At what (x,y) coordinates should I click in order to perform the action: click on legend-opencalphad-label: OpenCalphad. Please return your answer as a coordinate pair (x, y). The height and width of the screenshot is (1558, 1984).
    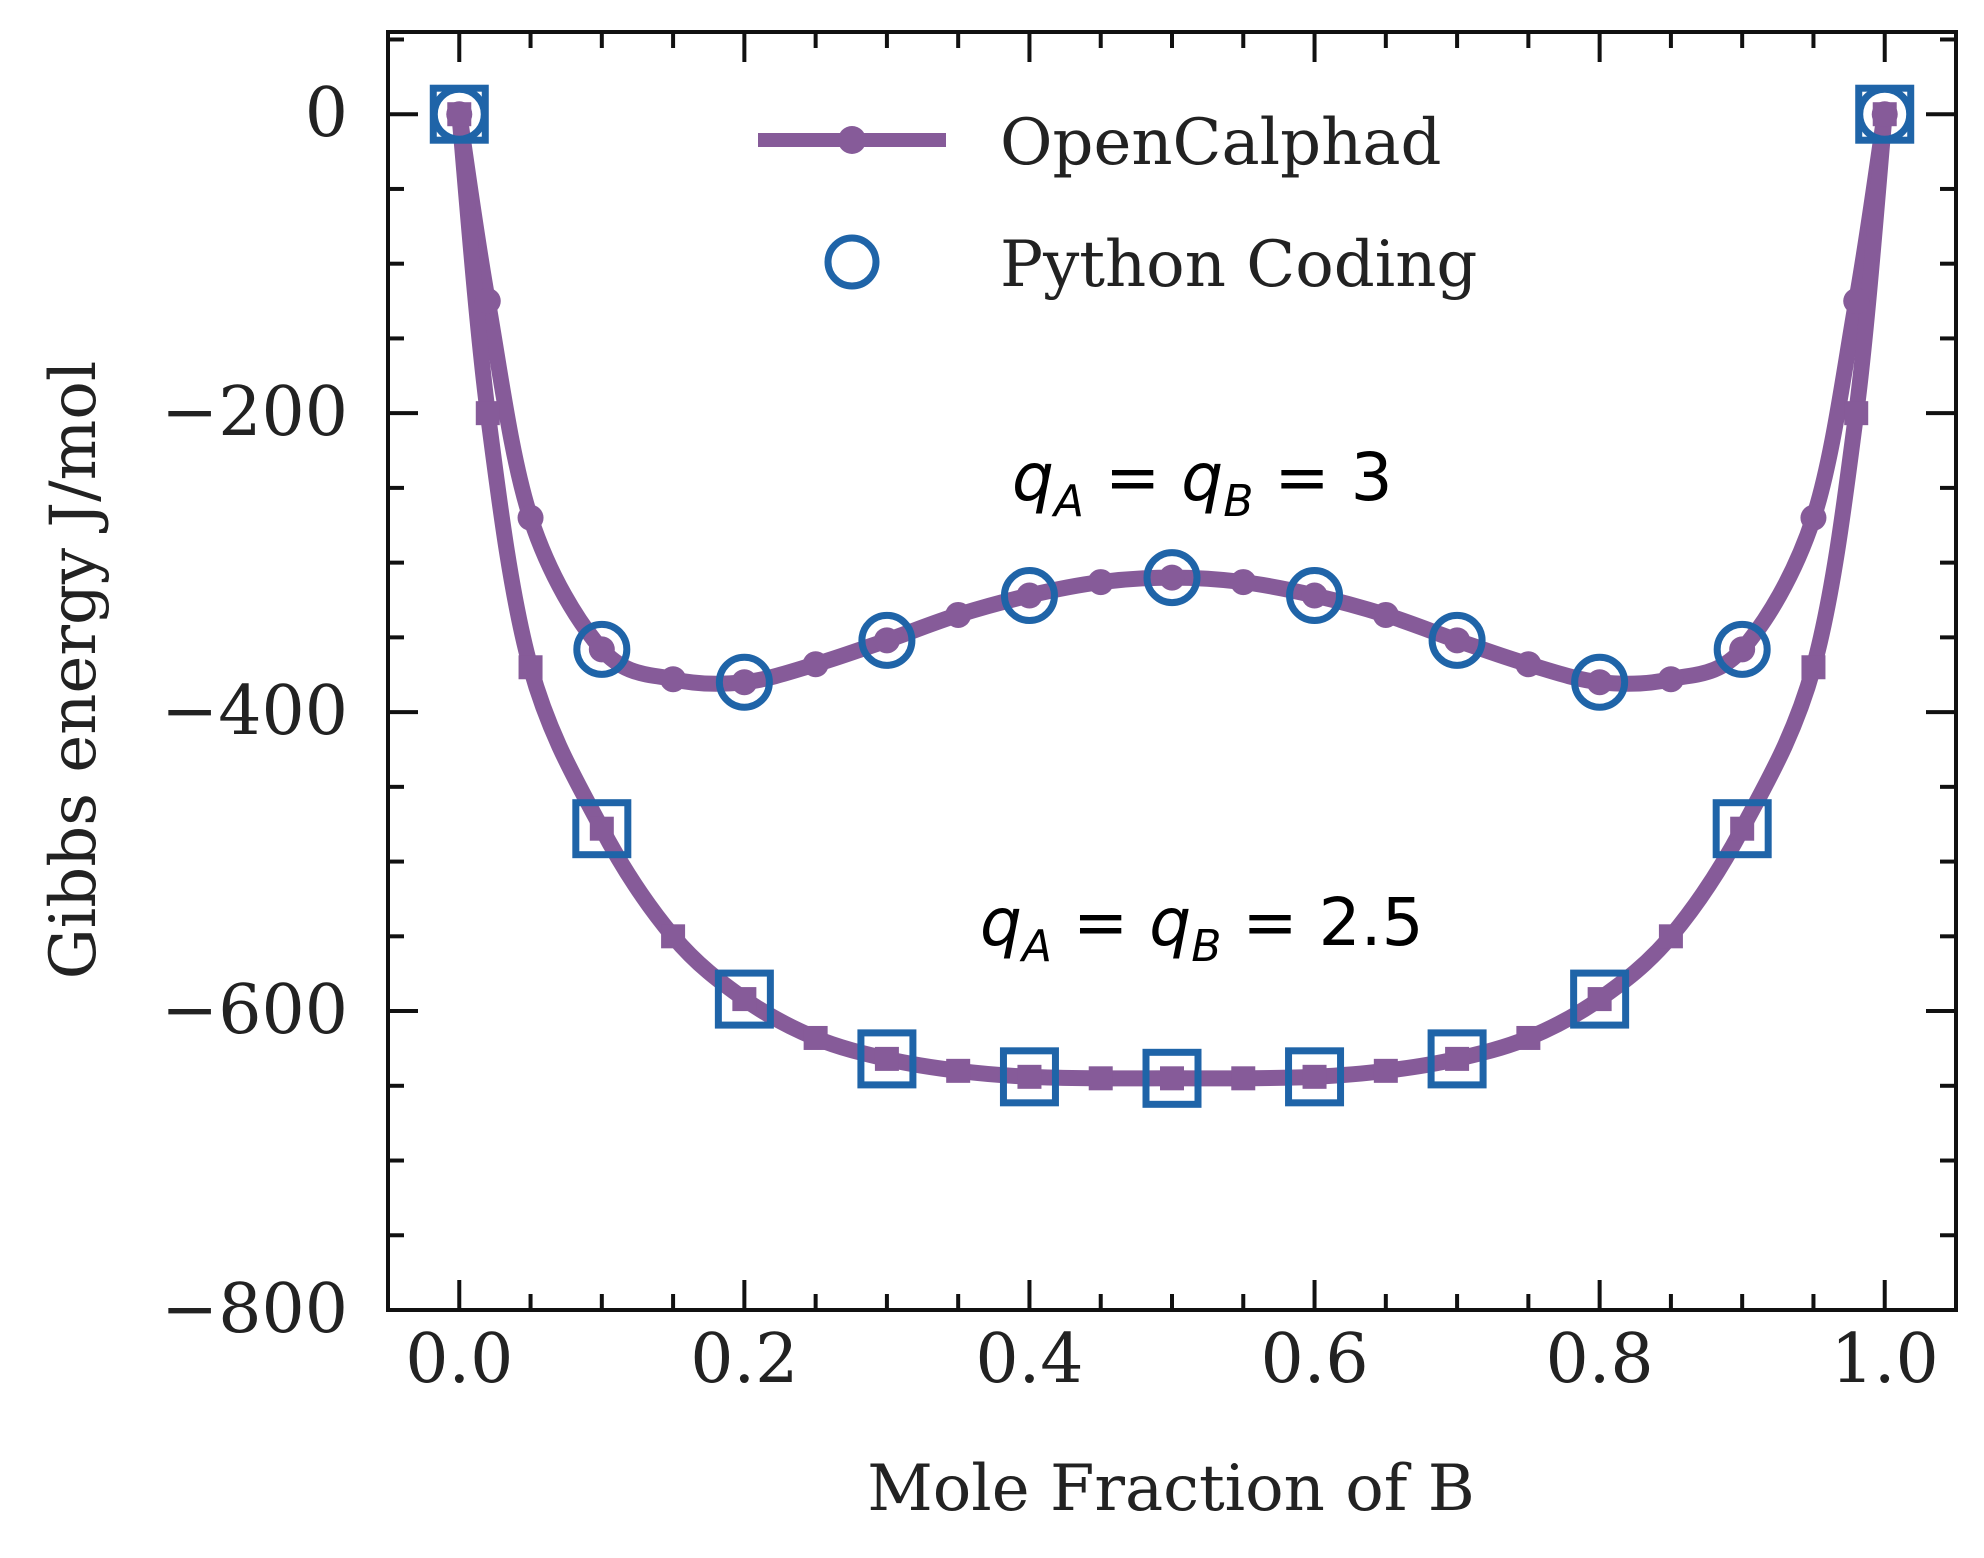
    Looking at the image, I should click on (1220, 143).